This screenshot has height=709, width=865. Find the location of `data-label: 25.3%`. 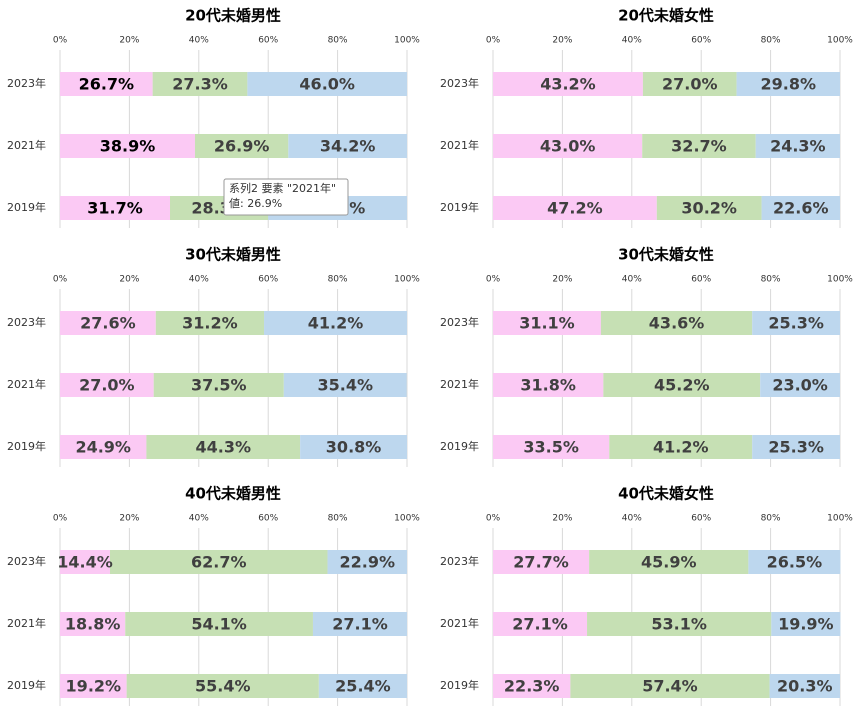

data-label: 25.3% is located at coordinates (796, 447).